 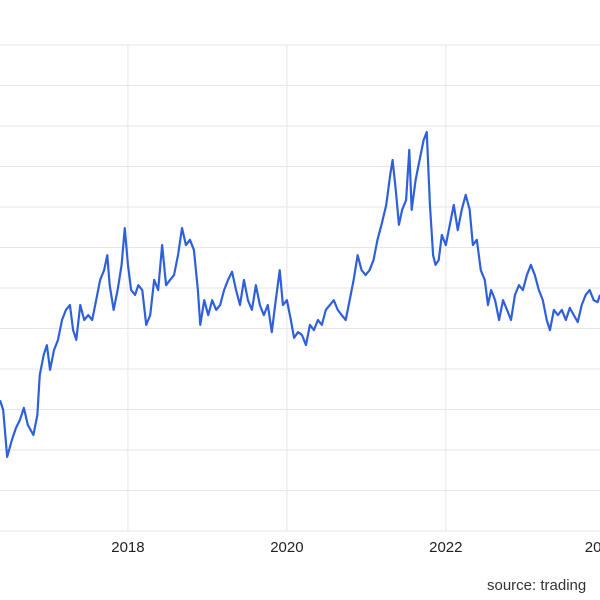 What do you see at coordinates (127, 547) in the screenshot?
I see `x-tick-label: 2018` at bounding box center [127, 547].